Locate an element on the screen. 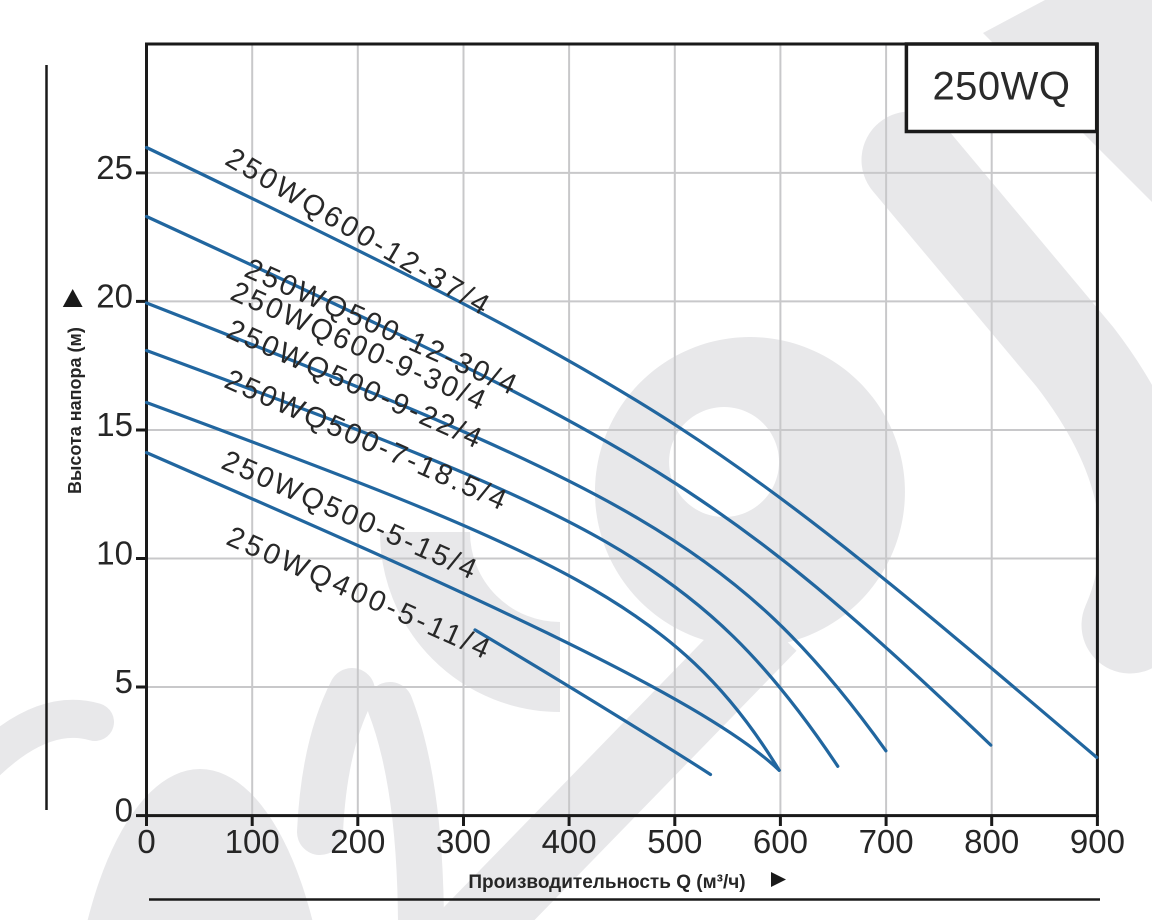  svg-text: Высота напора (м) is located at coordinates (75, 410).